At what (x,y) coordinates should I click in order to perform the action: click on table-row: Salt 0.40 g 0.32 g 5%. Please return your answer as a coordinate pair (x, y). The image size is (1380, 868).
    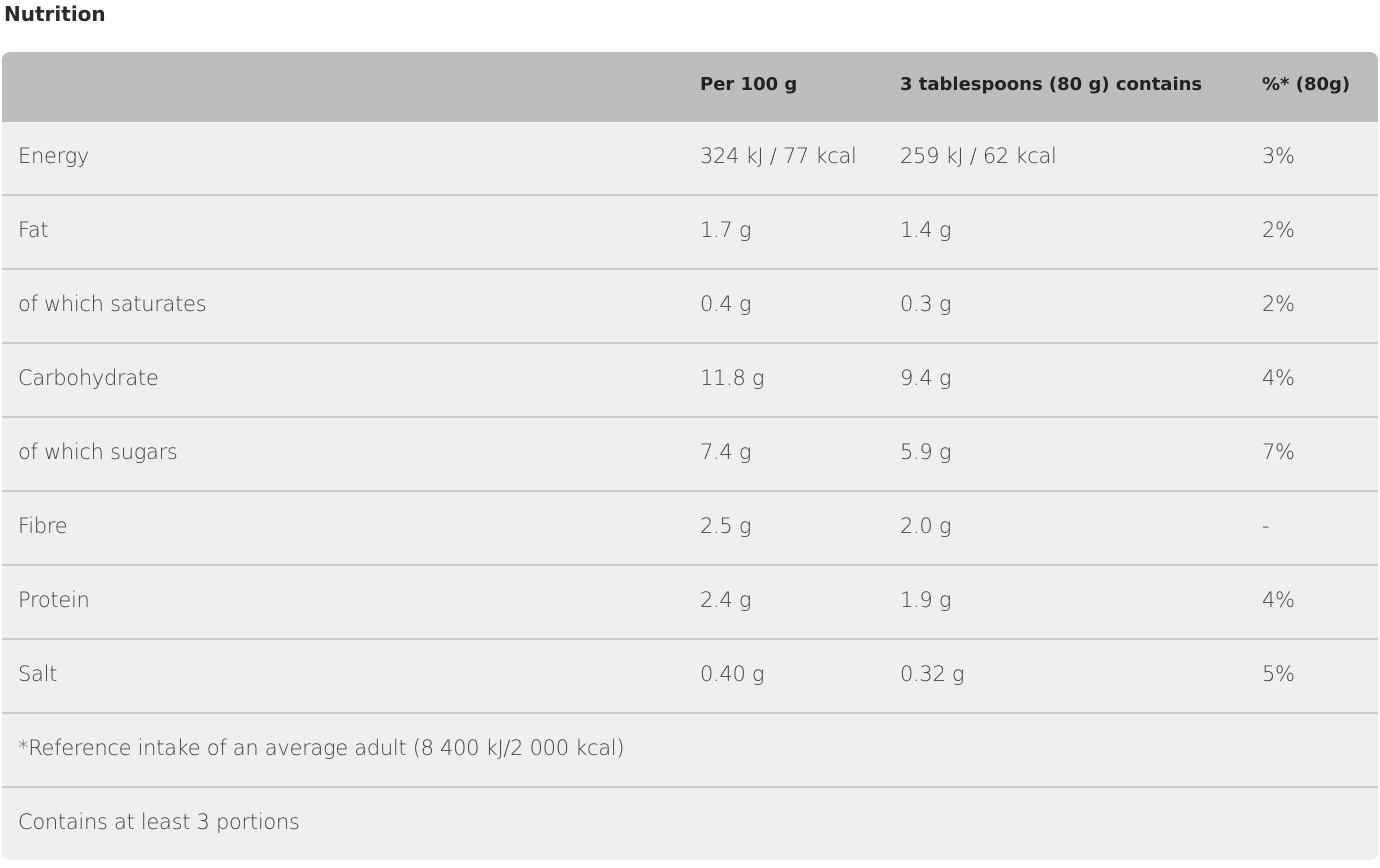
    Looking at the image, I should click on (690, 677).